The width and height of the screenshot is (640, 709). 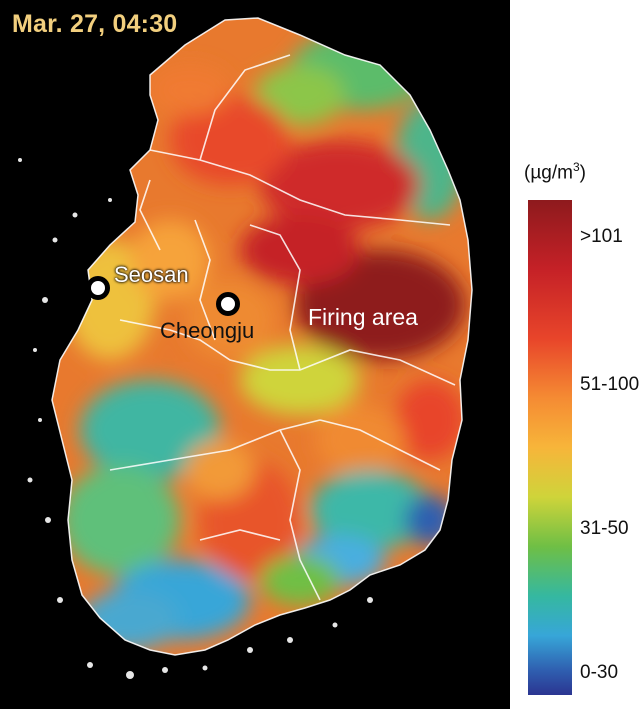 What do you see at coordinates (207, 330) in the screenshot?
I see `cheongju-label: Cheongju` at bounding box center [207, 330].